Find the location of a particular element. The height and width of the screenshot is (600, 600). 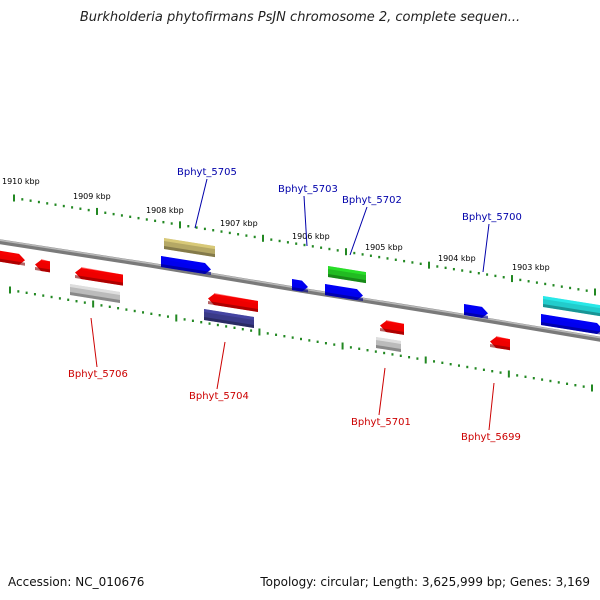

gene-bphyt-5706-red is located at coordinates (99, 276).